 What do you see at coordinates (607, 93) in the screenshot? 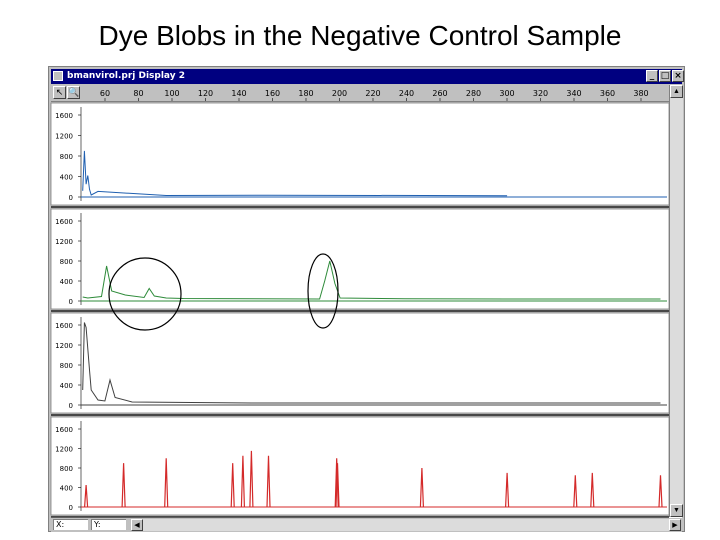
I see `ruler-label: 360` at bounding box center [607, 93].